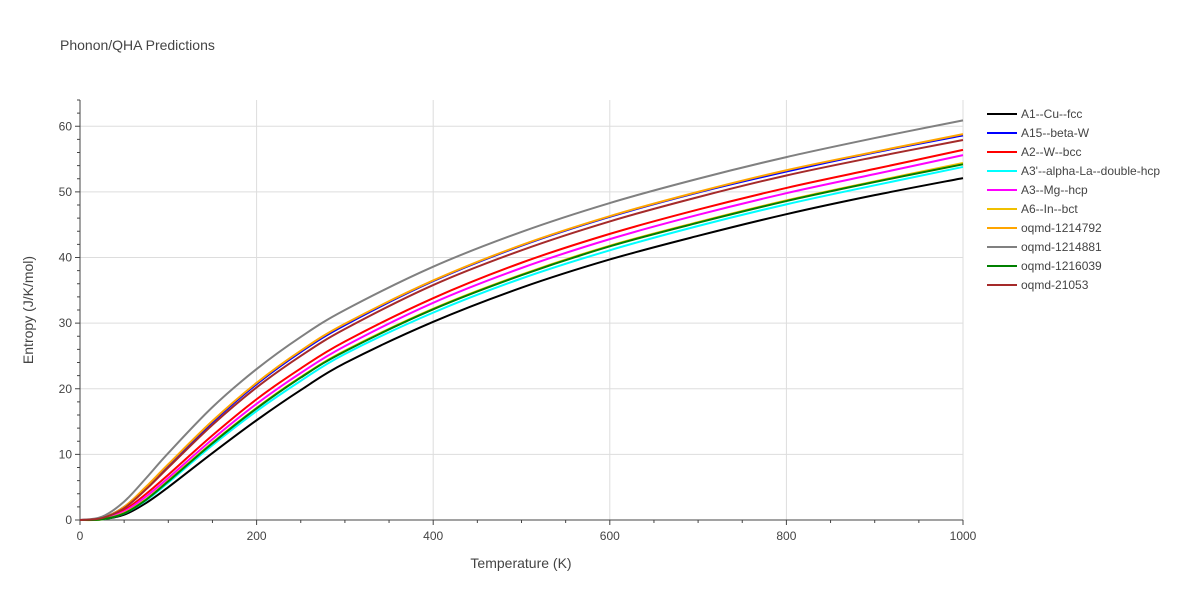 Image resolution: width=1200 pixels, height=600 pixels. I want to click on x-tick-label: 800, so click(786, 536).